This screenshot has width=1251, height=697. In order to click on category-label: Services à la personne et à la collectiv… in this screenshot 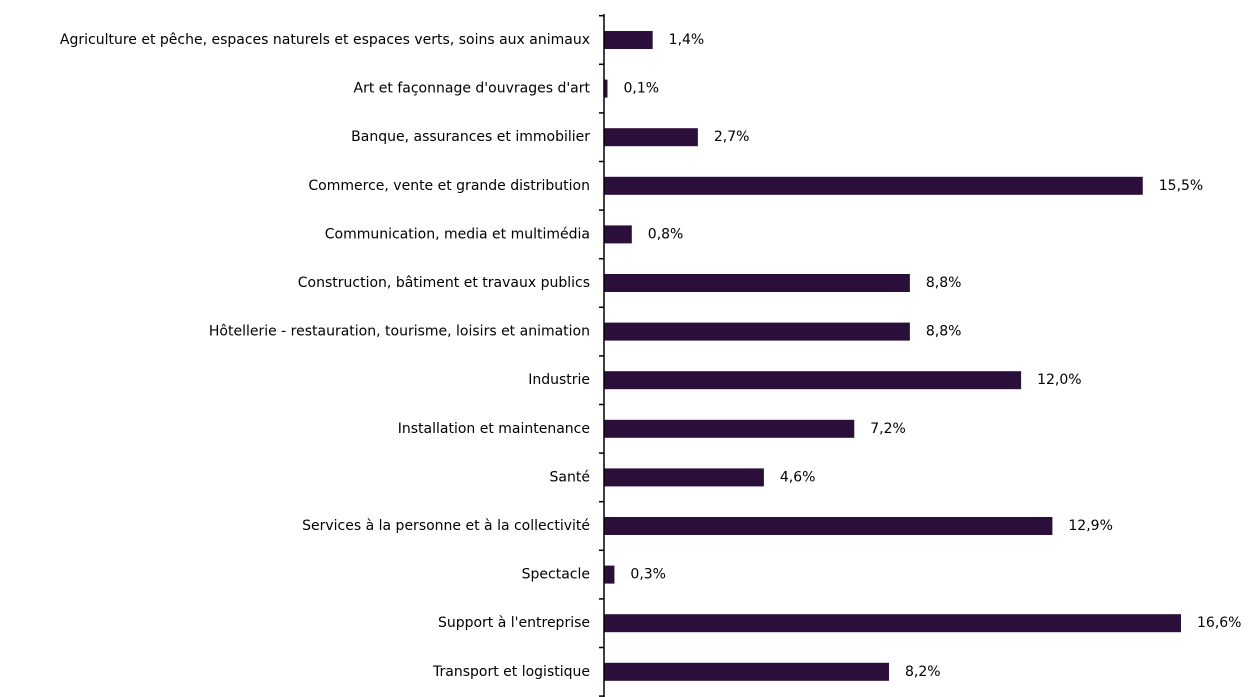, I will do `click(446, 526)`.